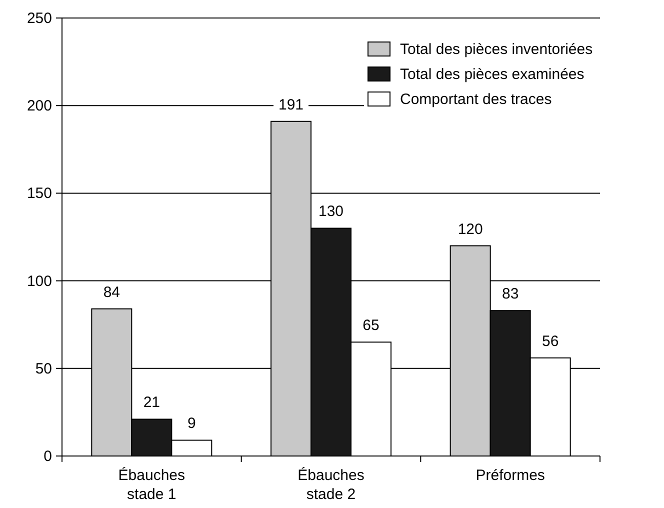 The height and width of the screenshot is (508, 664). What do you see at coordinates (191, 423) in the screenshot?
I see `data-label: 9` at bounding box center [191, 423].